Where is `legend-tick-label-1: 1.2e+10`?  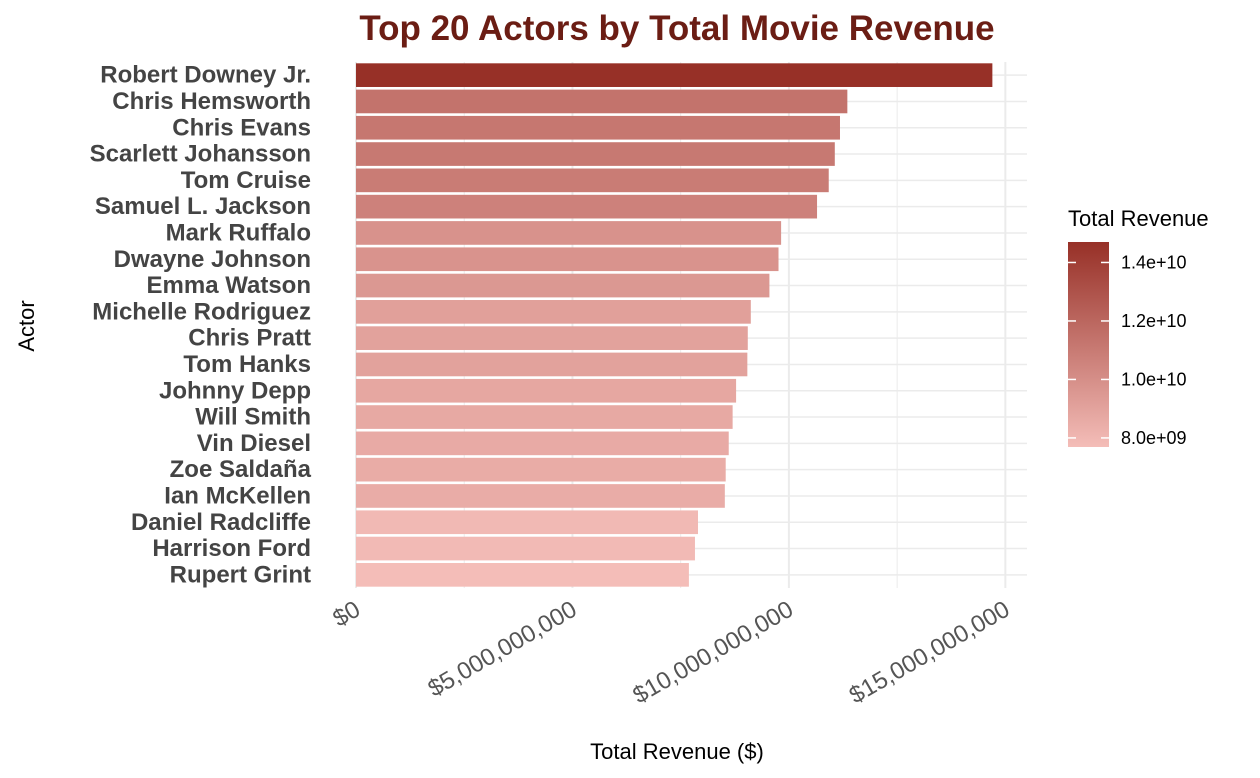 legend-tick-label-1: 1.2e+10 is located at coordinates (1154, 321).